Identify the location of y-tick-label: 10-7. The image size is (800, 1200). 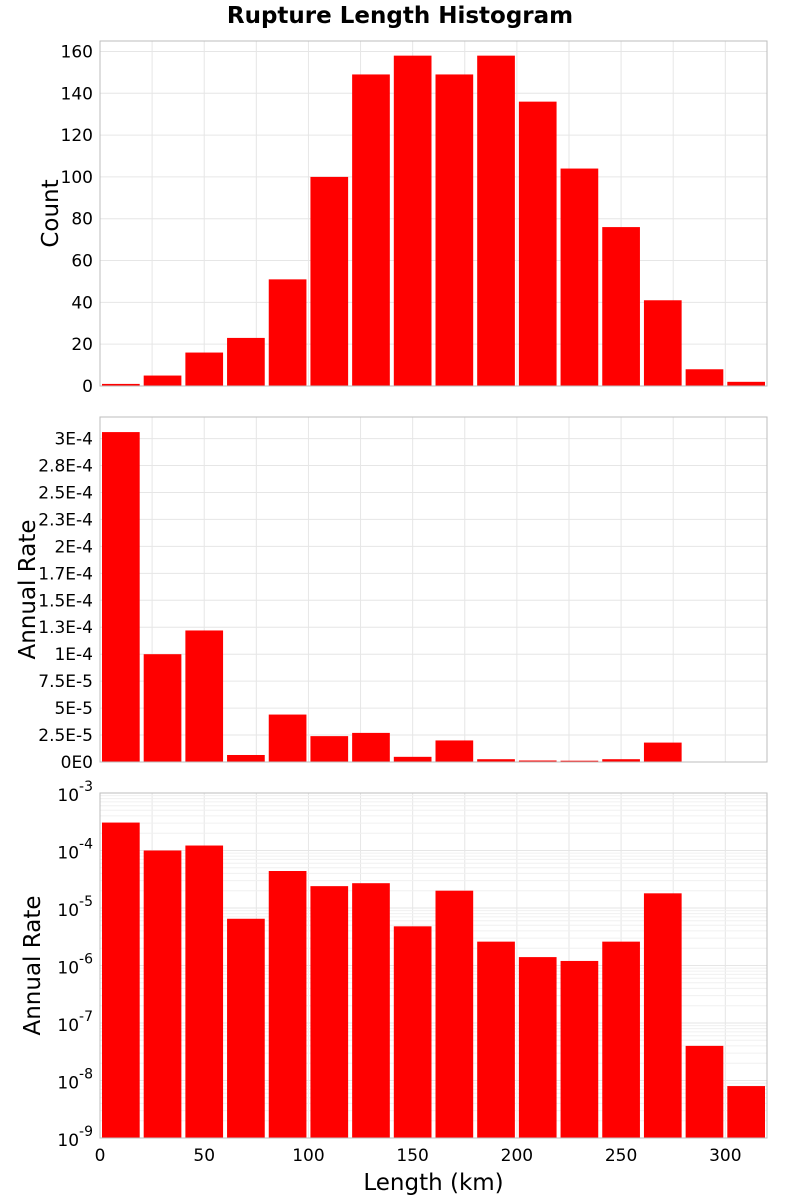
(75, 1022).